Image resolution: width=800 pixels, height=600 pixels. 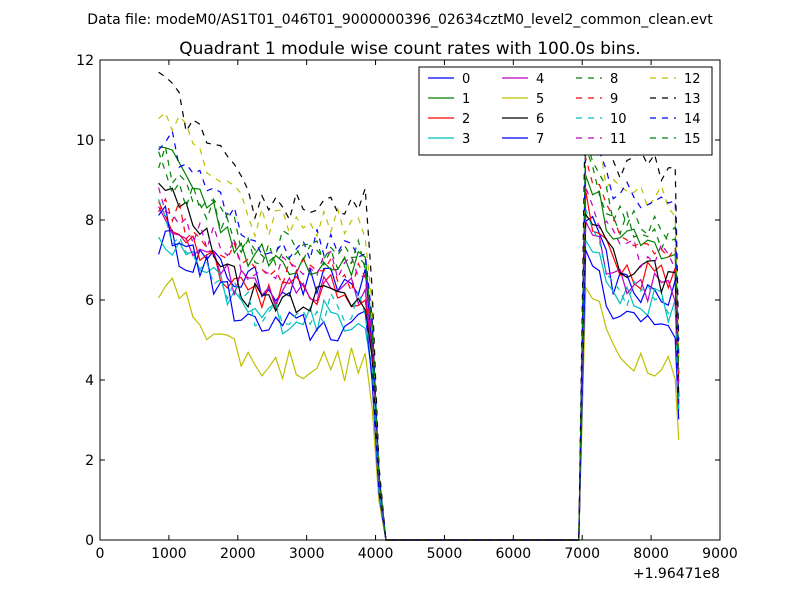 What do you see at coordinates (614, 79) in the screenshot?
I see `legend-label-8: 8` at bounding box center [614, 79].